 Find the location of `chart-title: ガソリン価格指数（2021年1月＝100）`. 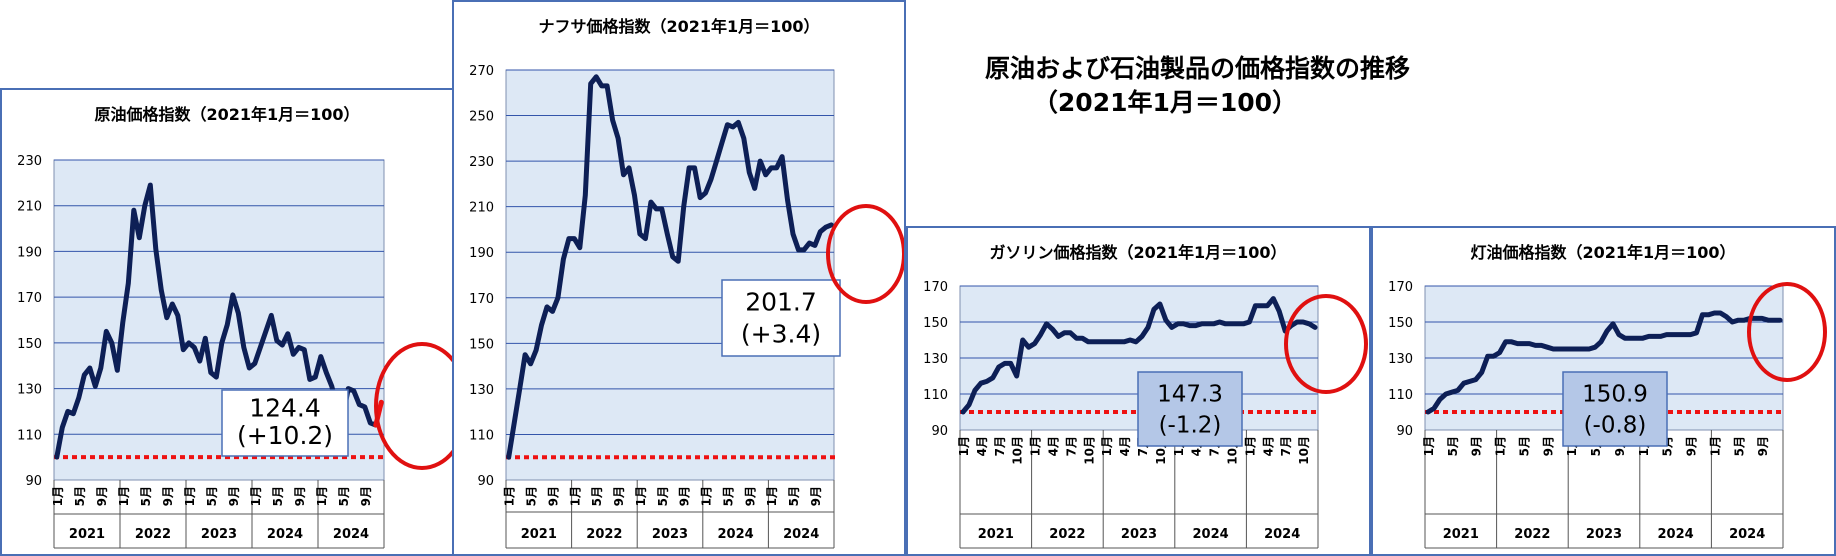

chart-title: ガソリン価格指数（2021年1月＝100） is located at coordinates (1137, 252).